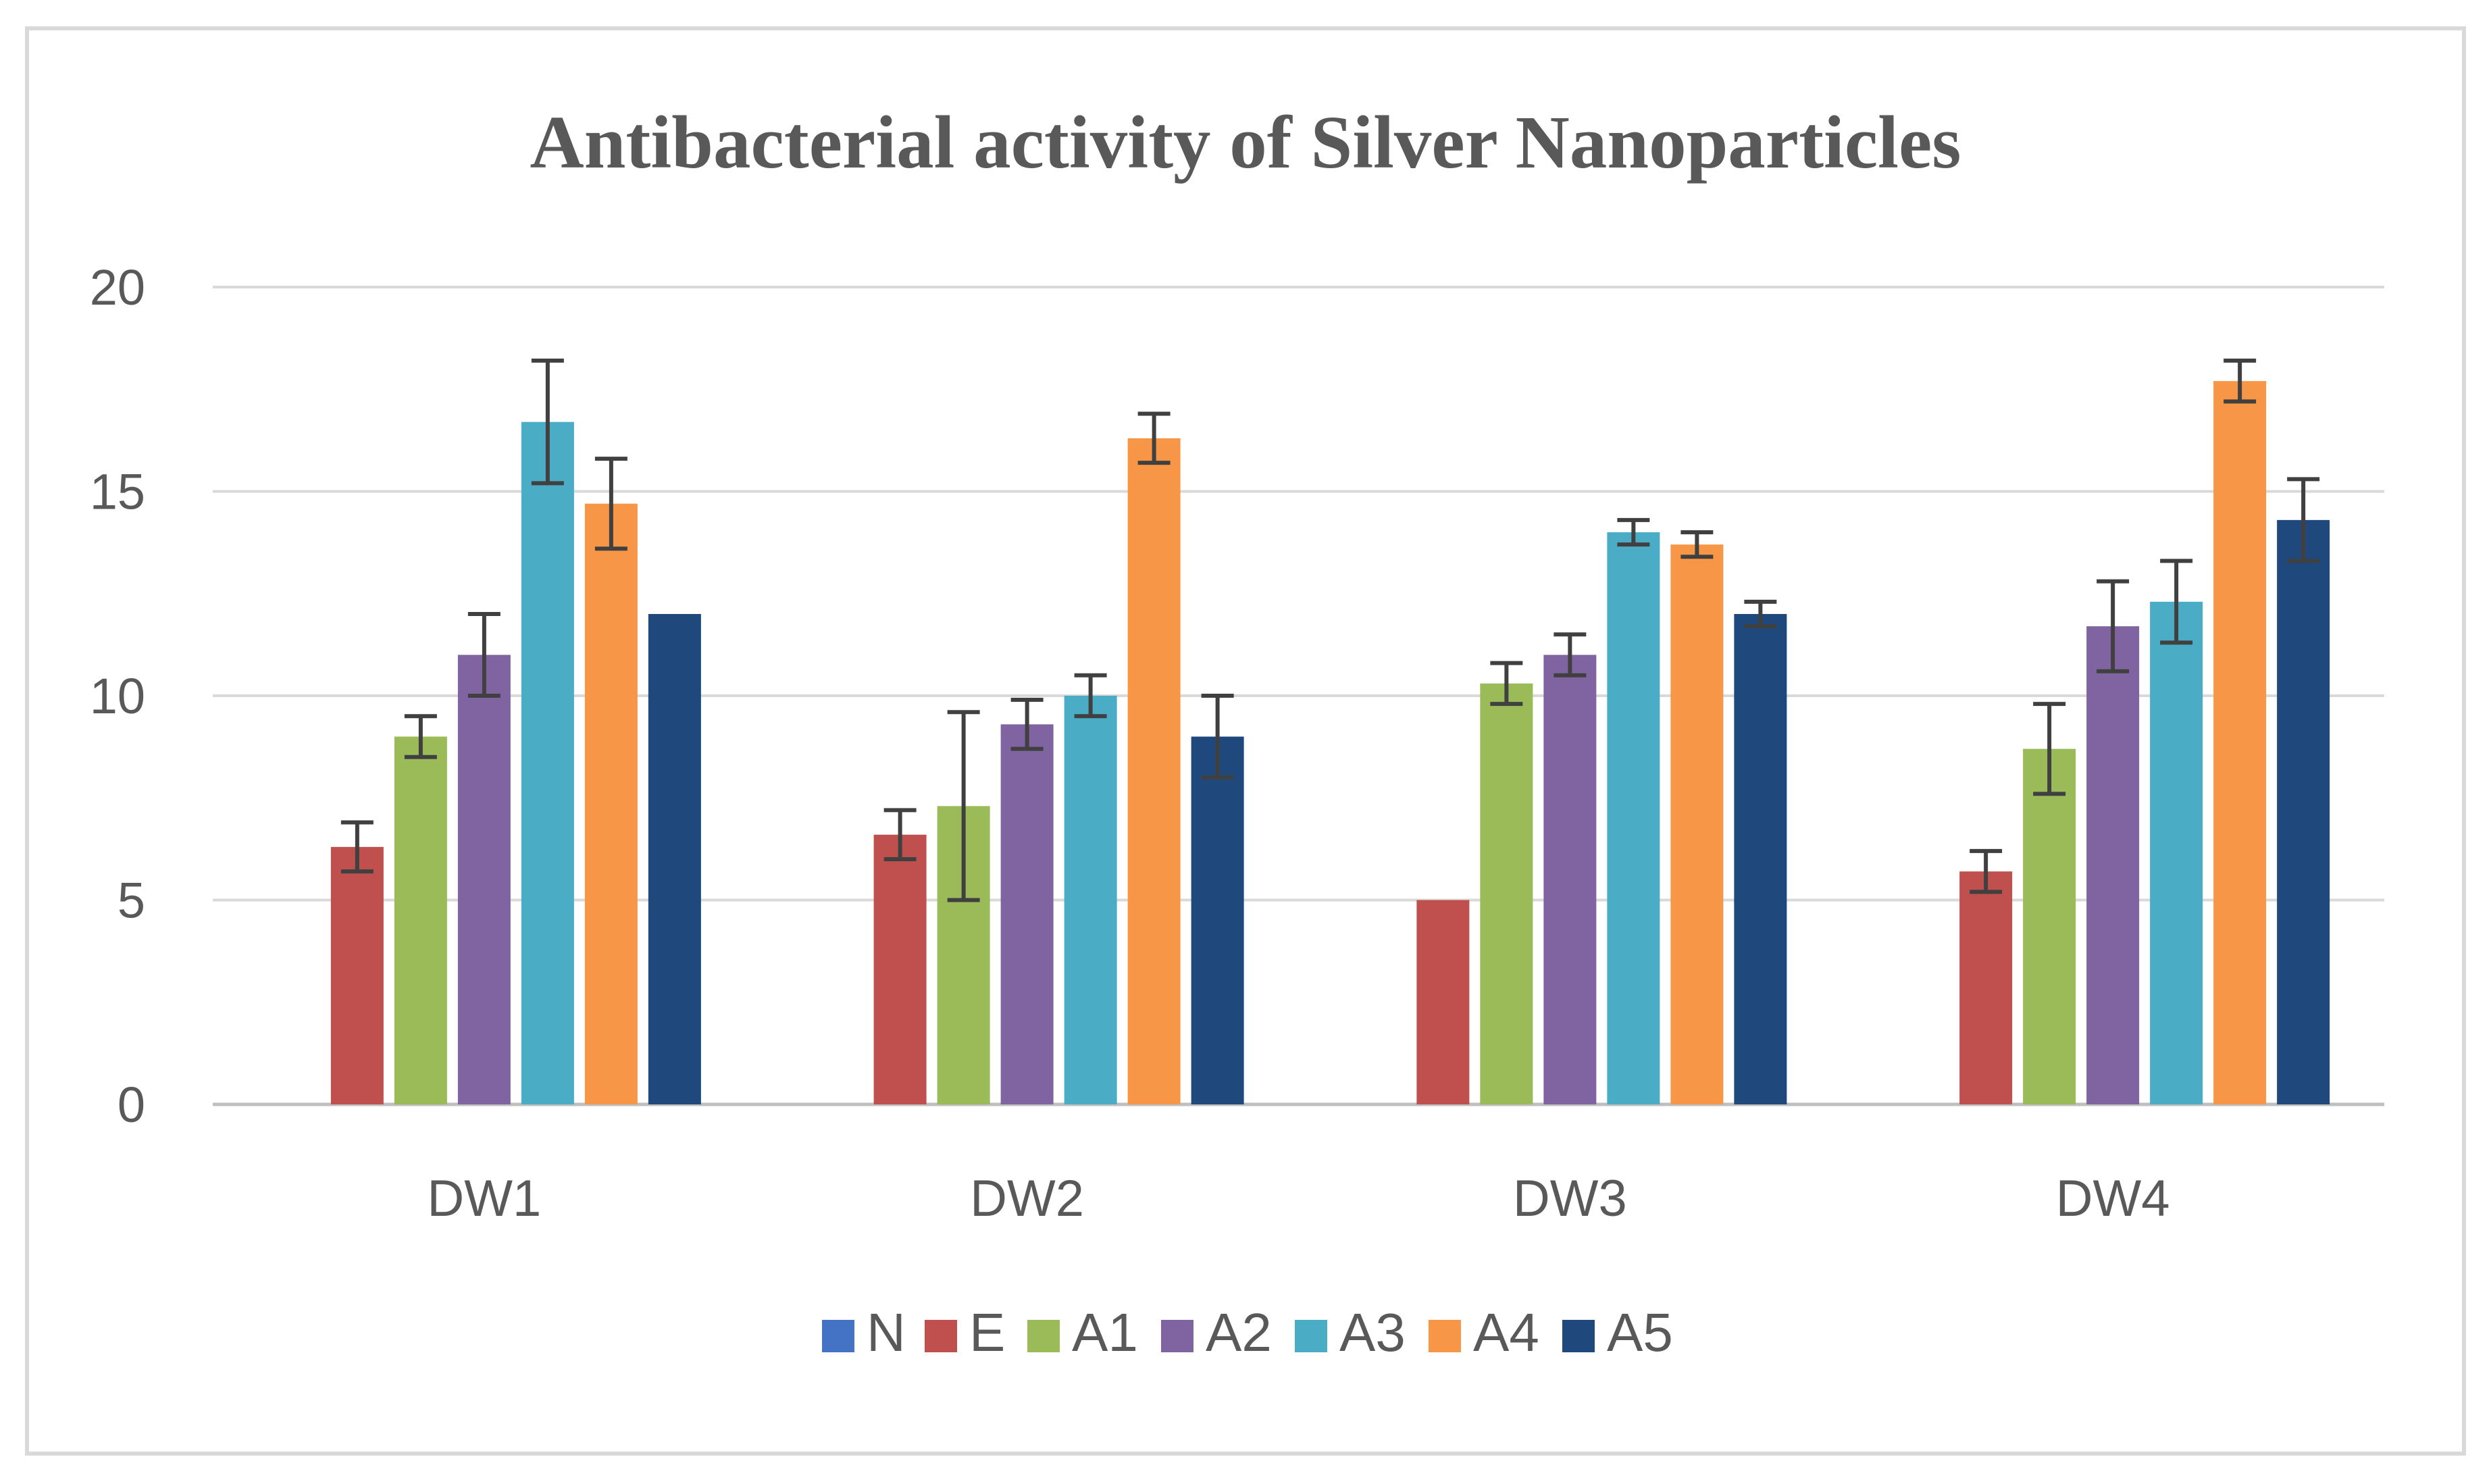 This screenshot has height=1484, width=2491. I want to click on bar-A3-DW3, so click(1633, 818).